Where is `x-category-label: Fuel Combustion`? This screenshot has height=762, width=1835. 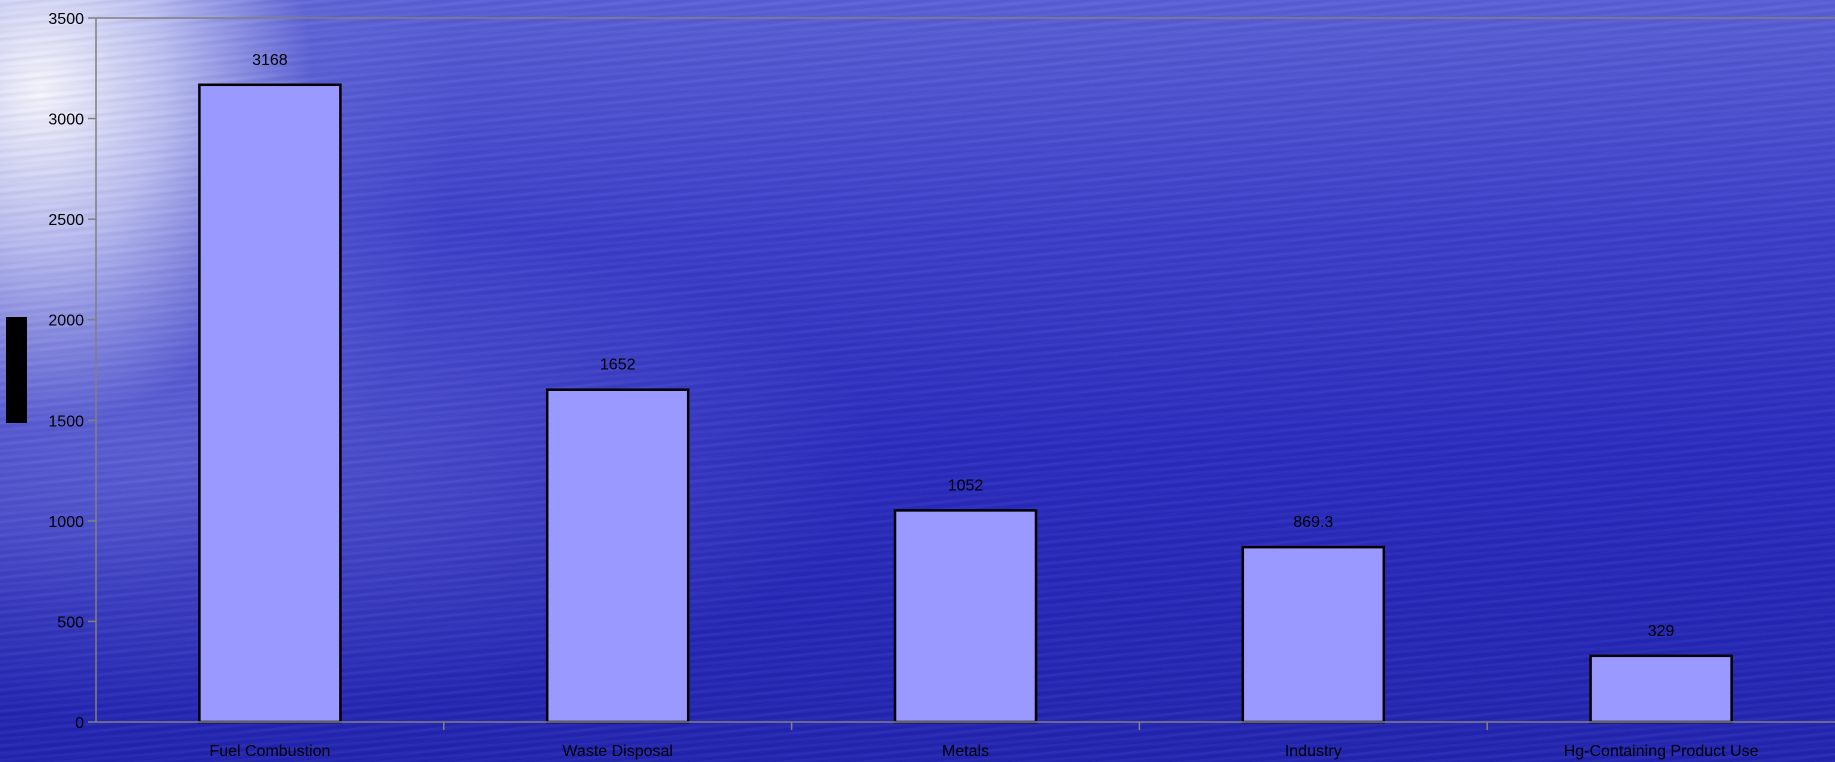 x-category-label: Fuel Combustion is located at coordinates (269, 751).